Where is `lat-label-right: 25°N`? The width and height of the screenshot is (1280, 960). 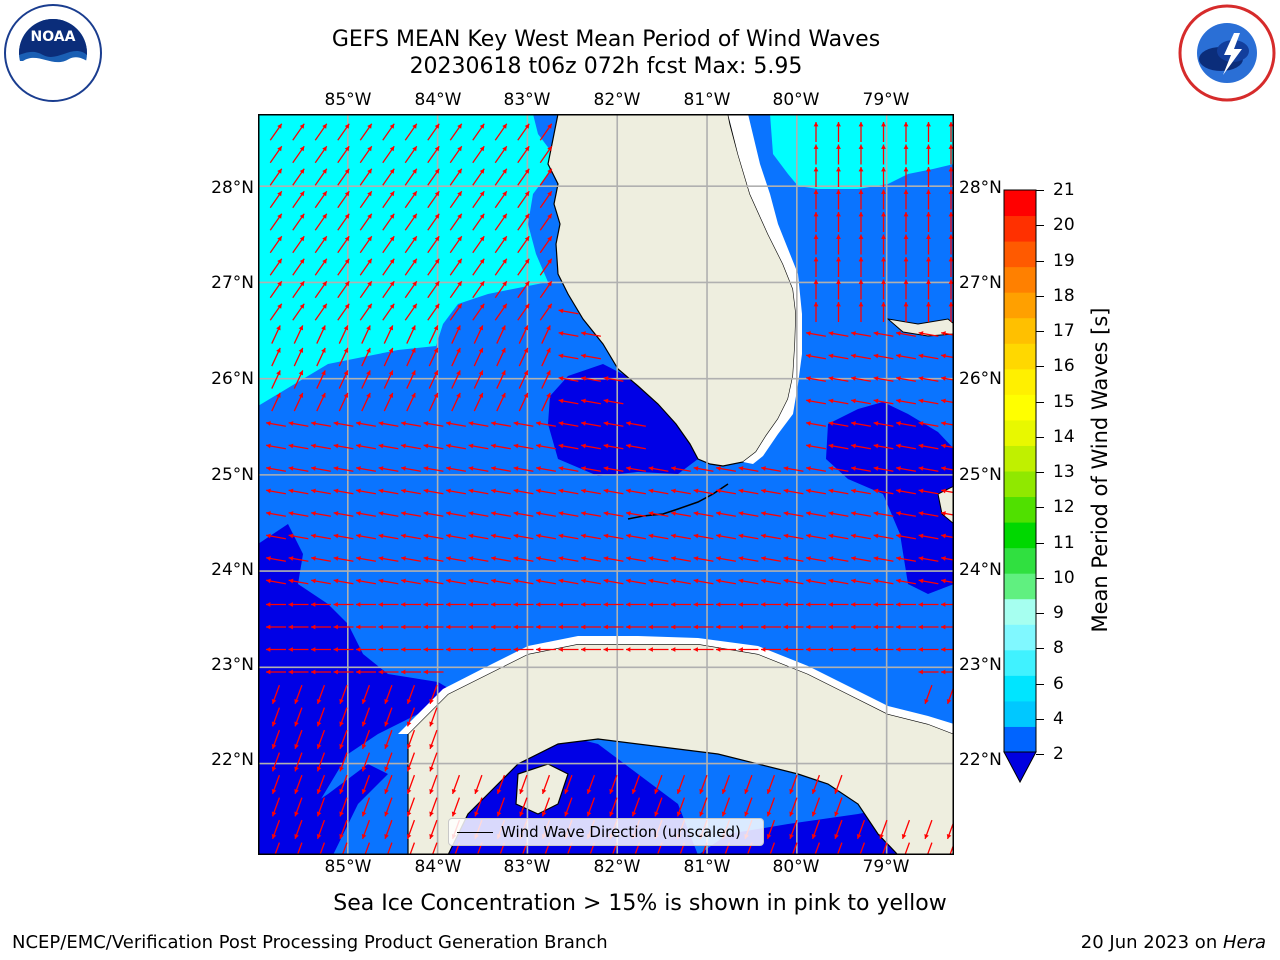 lat-label-right: 25°N is located at coordinates (980, 475).